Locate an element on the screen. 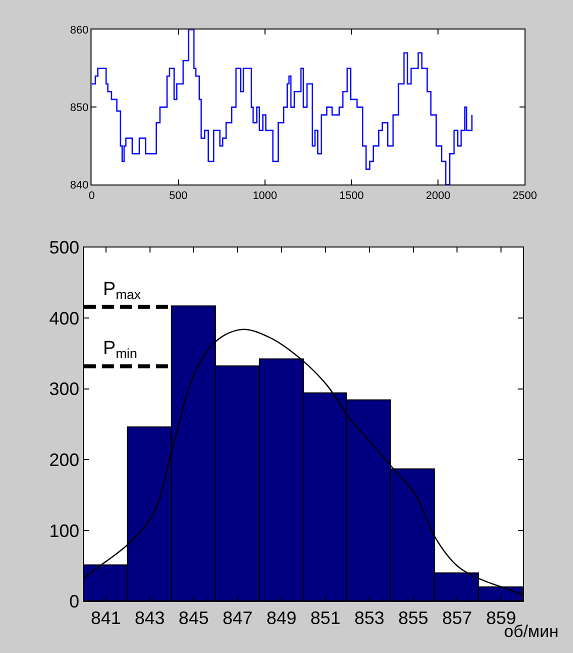 The width and height of the screenshot is (573, 653). ref-line-label: P$_{max}$ is located at coordinates (122, 290).